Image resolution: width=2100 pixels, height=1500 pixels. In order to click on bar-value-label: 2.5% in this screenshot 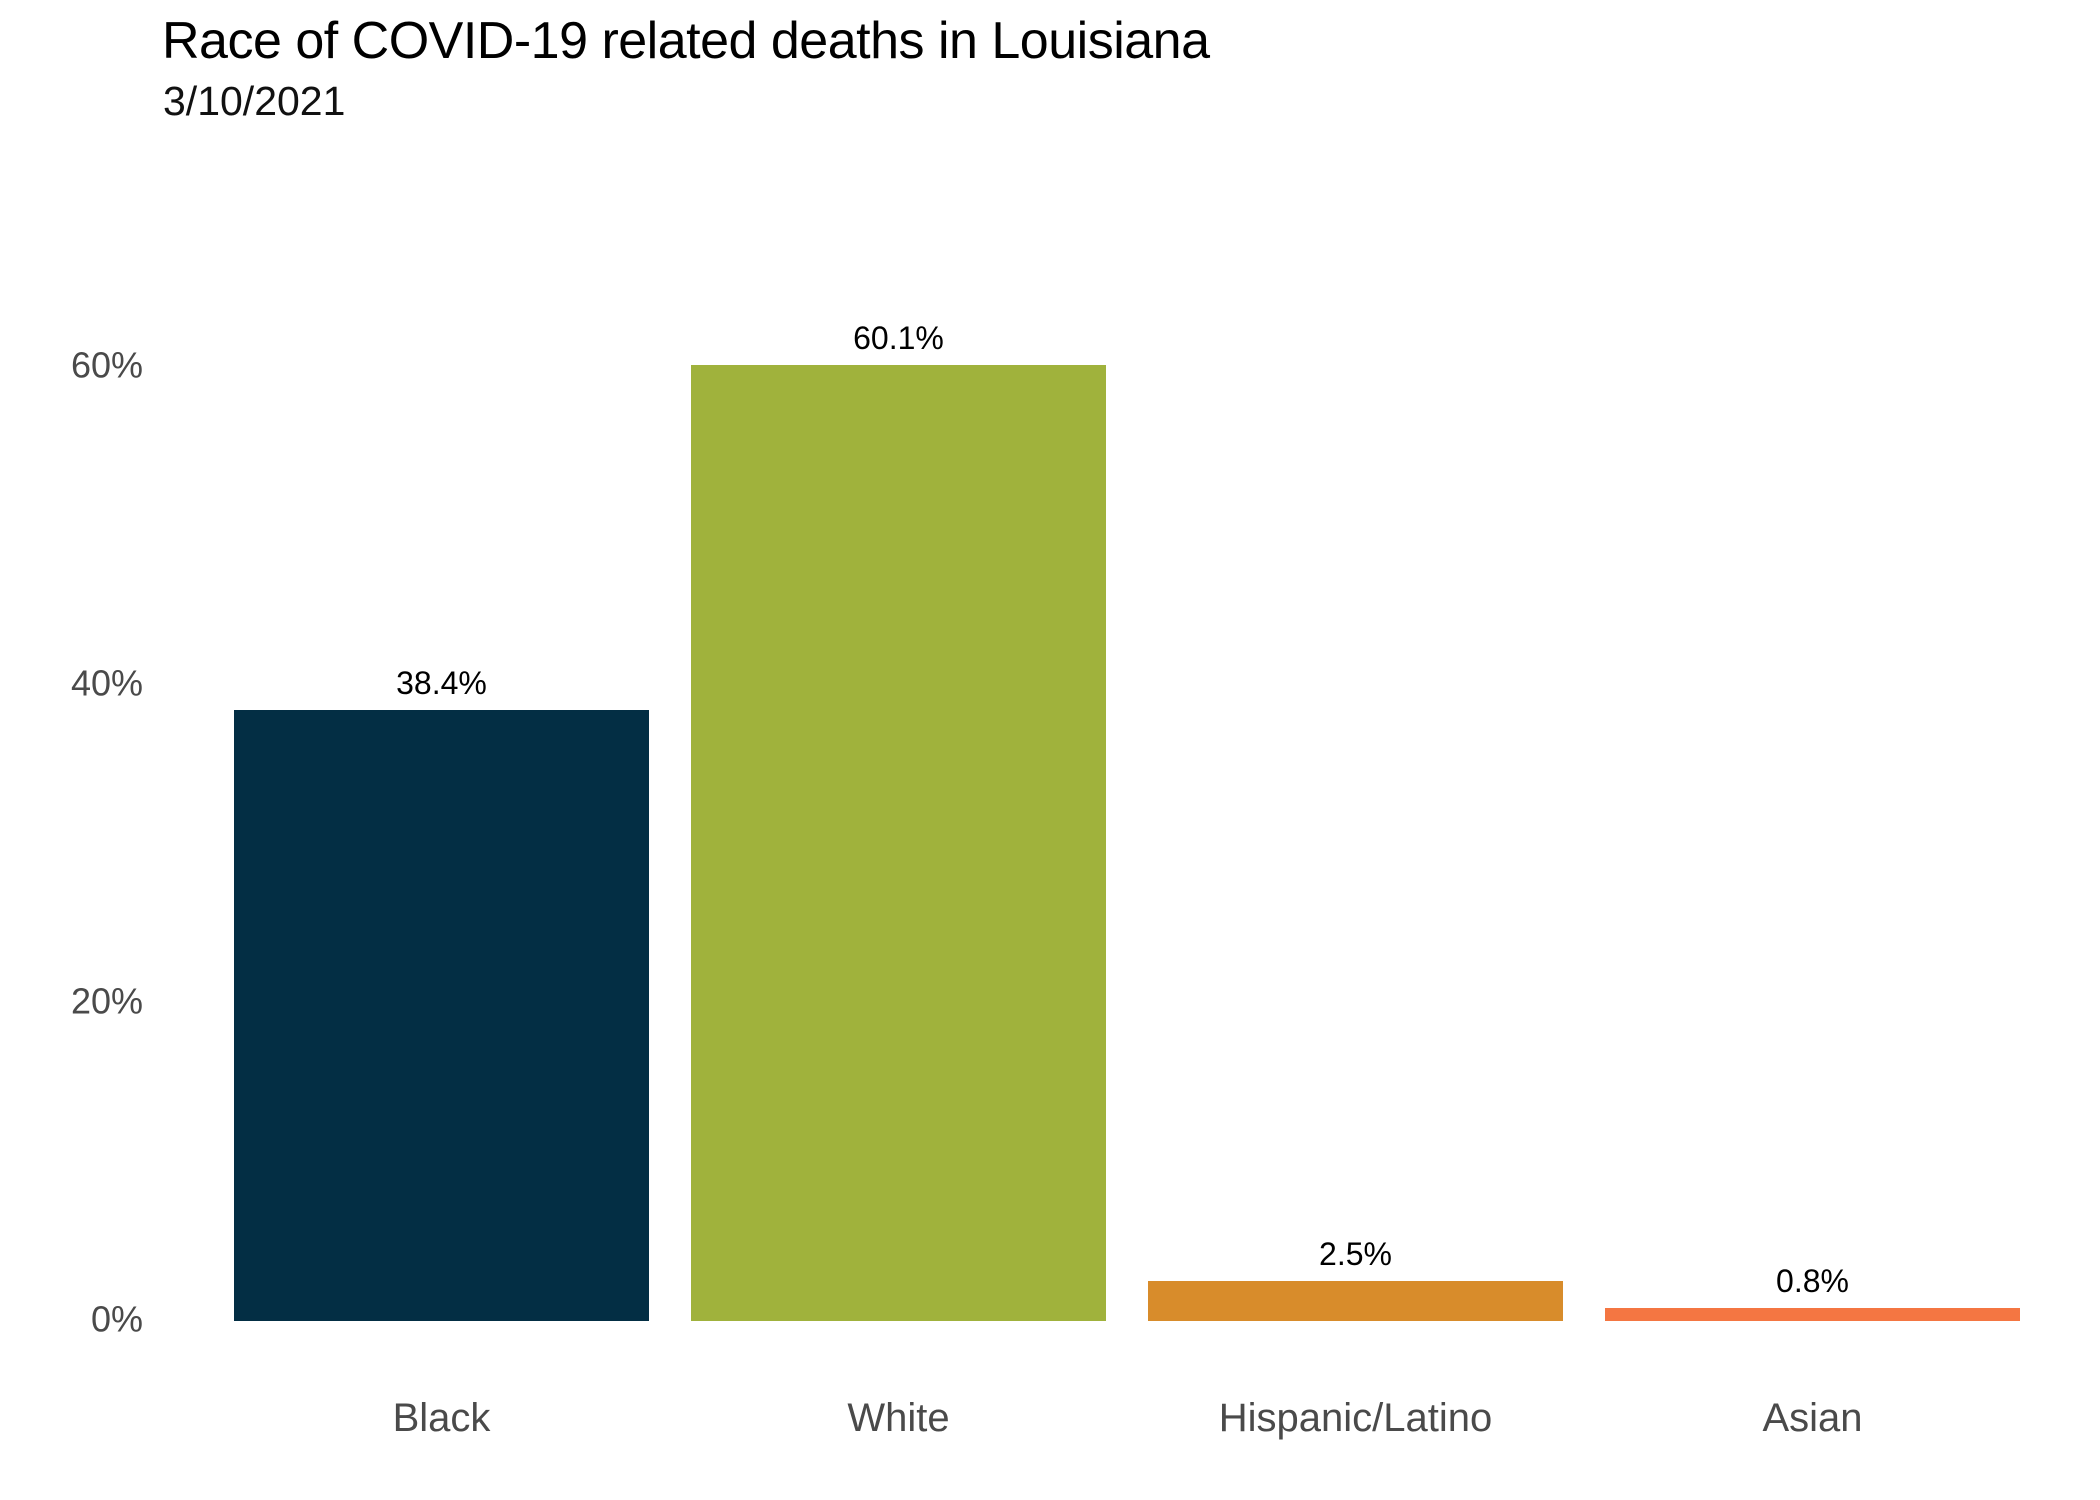, I will do `click(1355, 1254)`.